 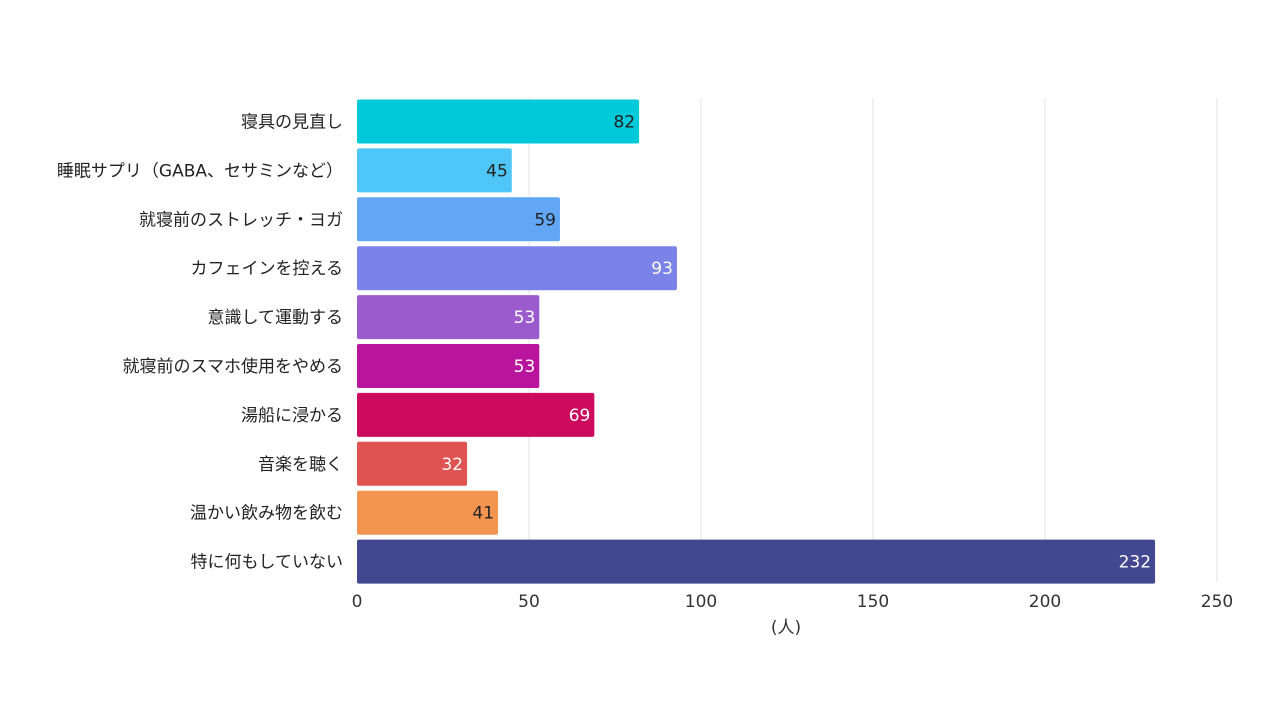 I want to click on bar-value-label: 59, so click(x=545, y=220).